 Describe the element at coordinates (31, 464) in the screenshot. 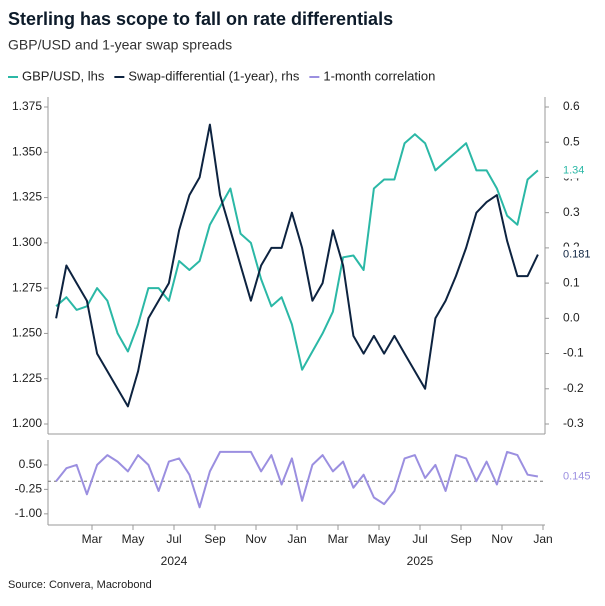

I see `lower-y-tick-label: 0.50` at that location.